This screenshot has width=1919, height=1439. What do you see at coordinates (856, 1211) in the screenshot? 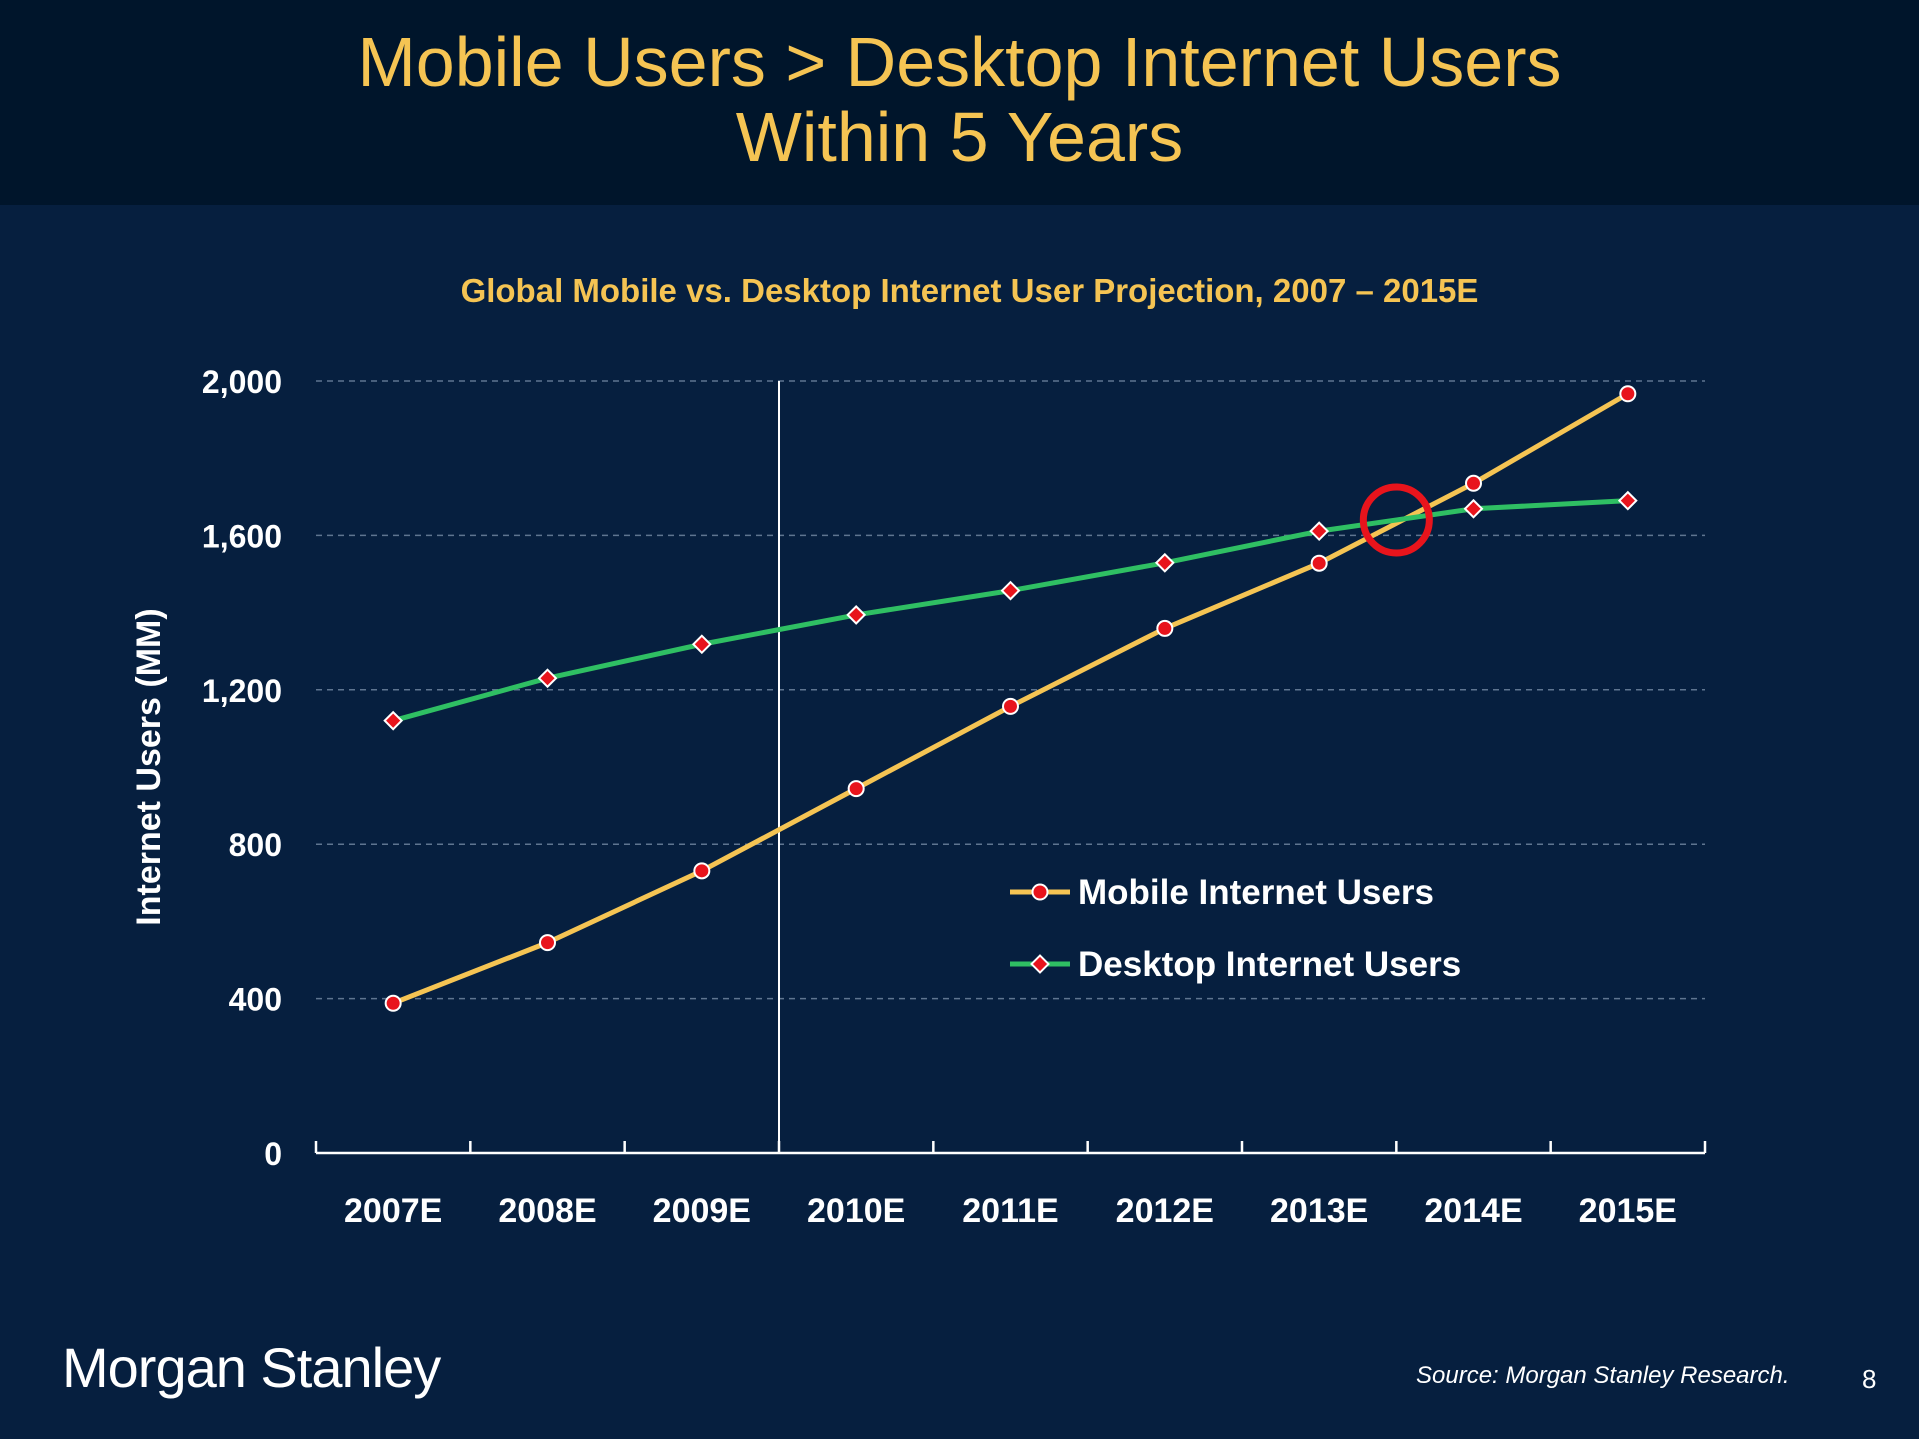
I see `x-tick-label: 2010E` at bounding box center [856, 1211].